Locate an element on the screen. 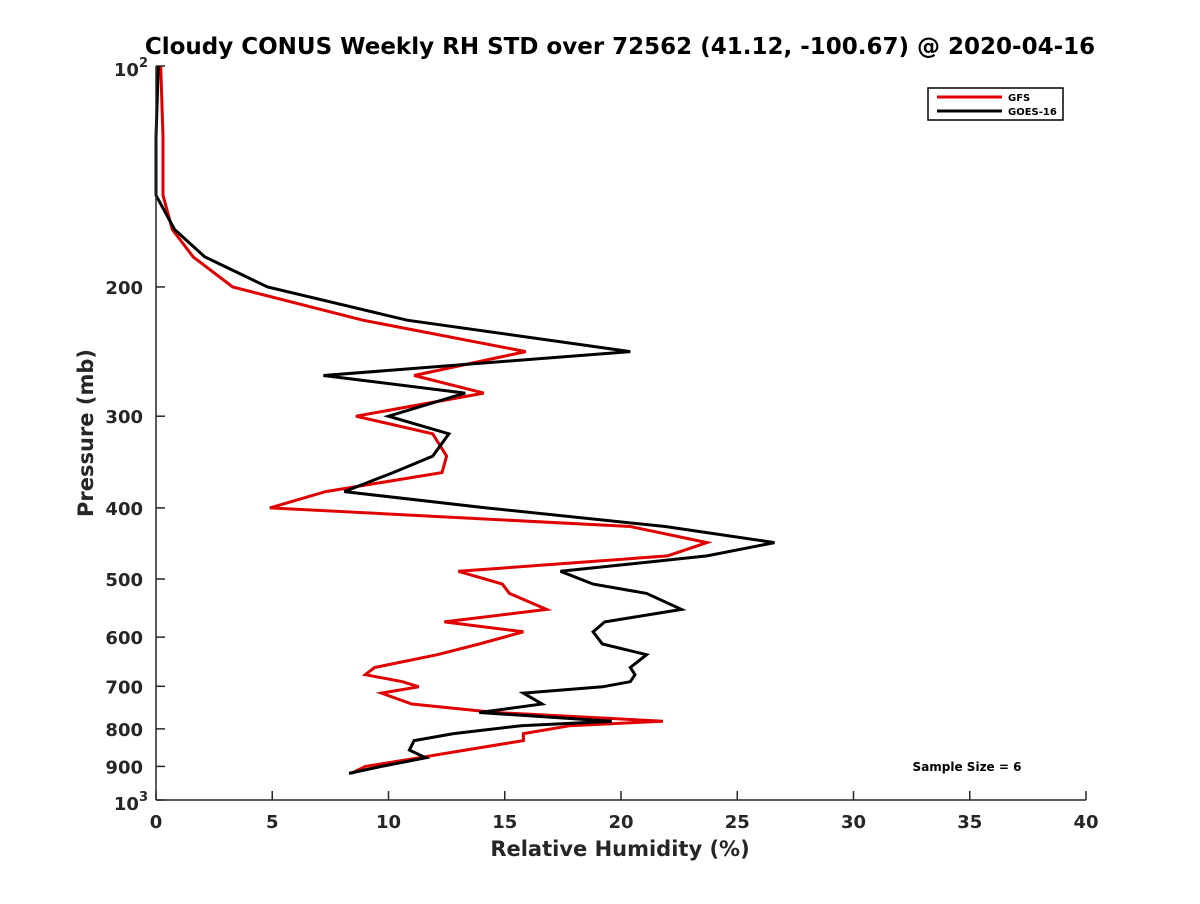  legend-box is located at coordinates (995, 104).